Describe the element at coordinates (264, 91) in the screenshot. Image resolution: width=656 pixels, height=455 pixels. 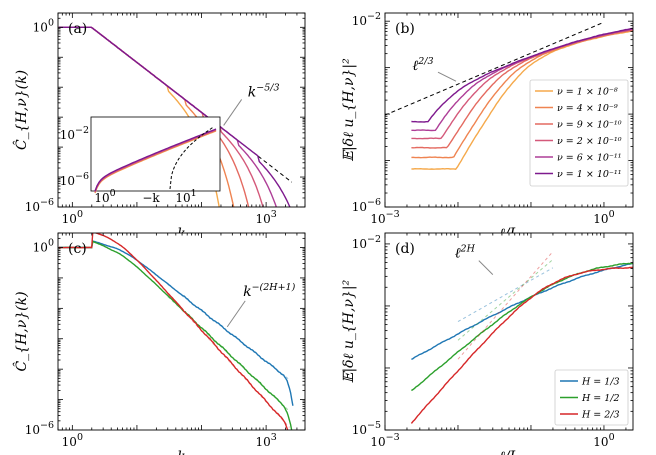
I see `annotation-text: k−5/3` at that location.